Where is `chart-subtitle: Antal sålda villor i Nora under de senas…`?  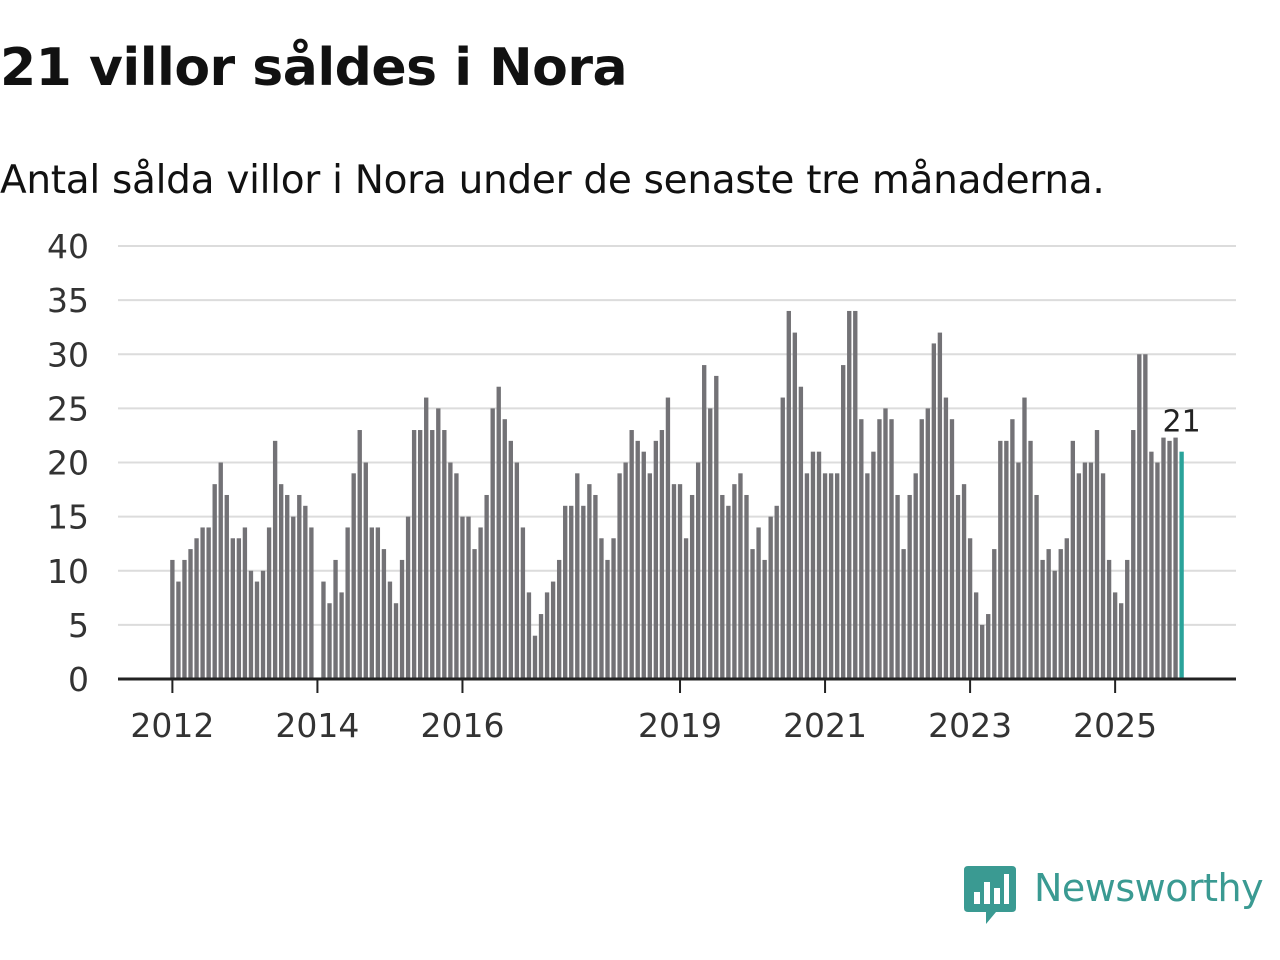 chart-subtitle: Antal sålda villor i Nora under de senas… is located at coordinates (552, 180).